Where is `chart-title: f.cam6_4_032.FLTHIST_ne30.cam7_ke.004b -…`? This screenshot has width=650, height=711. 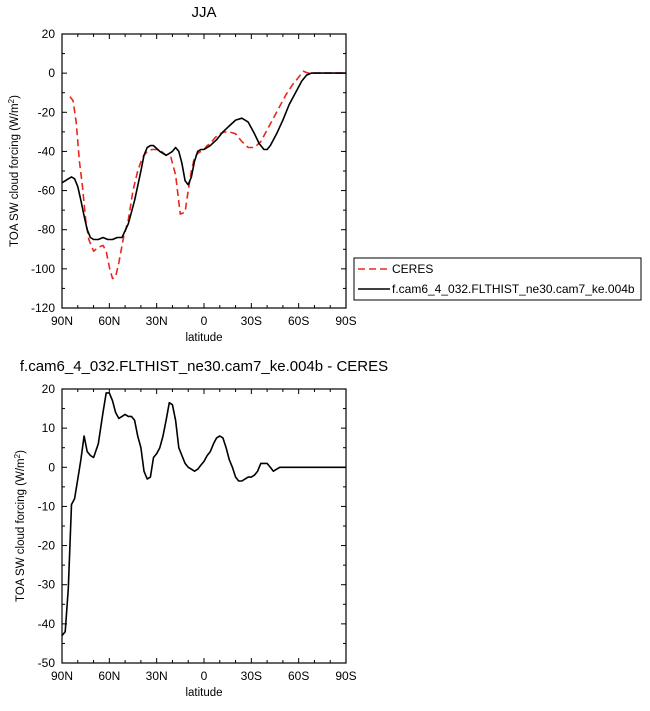 chart-title: f.cam6_4_032.FLTHIST_ne30.cam7_ke.004b -… is located at coordinates (204, 366).